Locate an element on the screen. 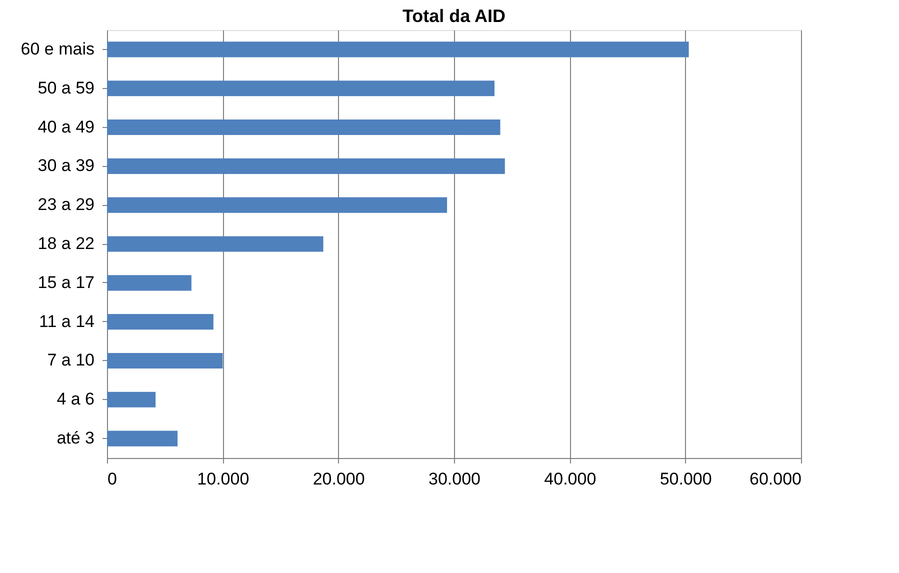  x-tick-label: 30.000 is located at coordinates (454, 479).